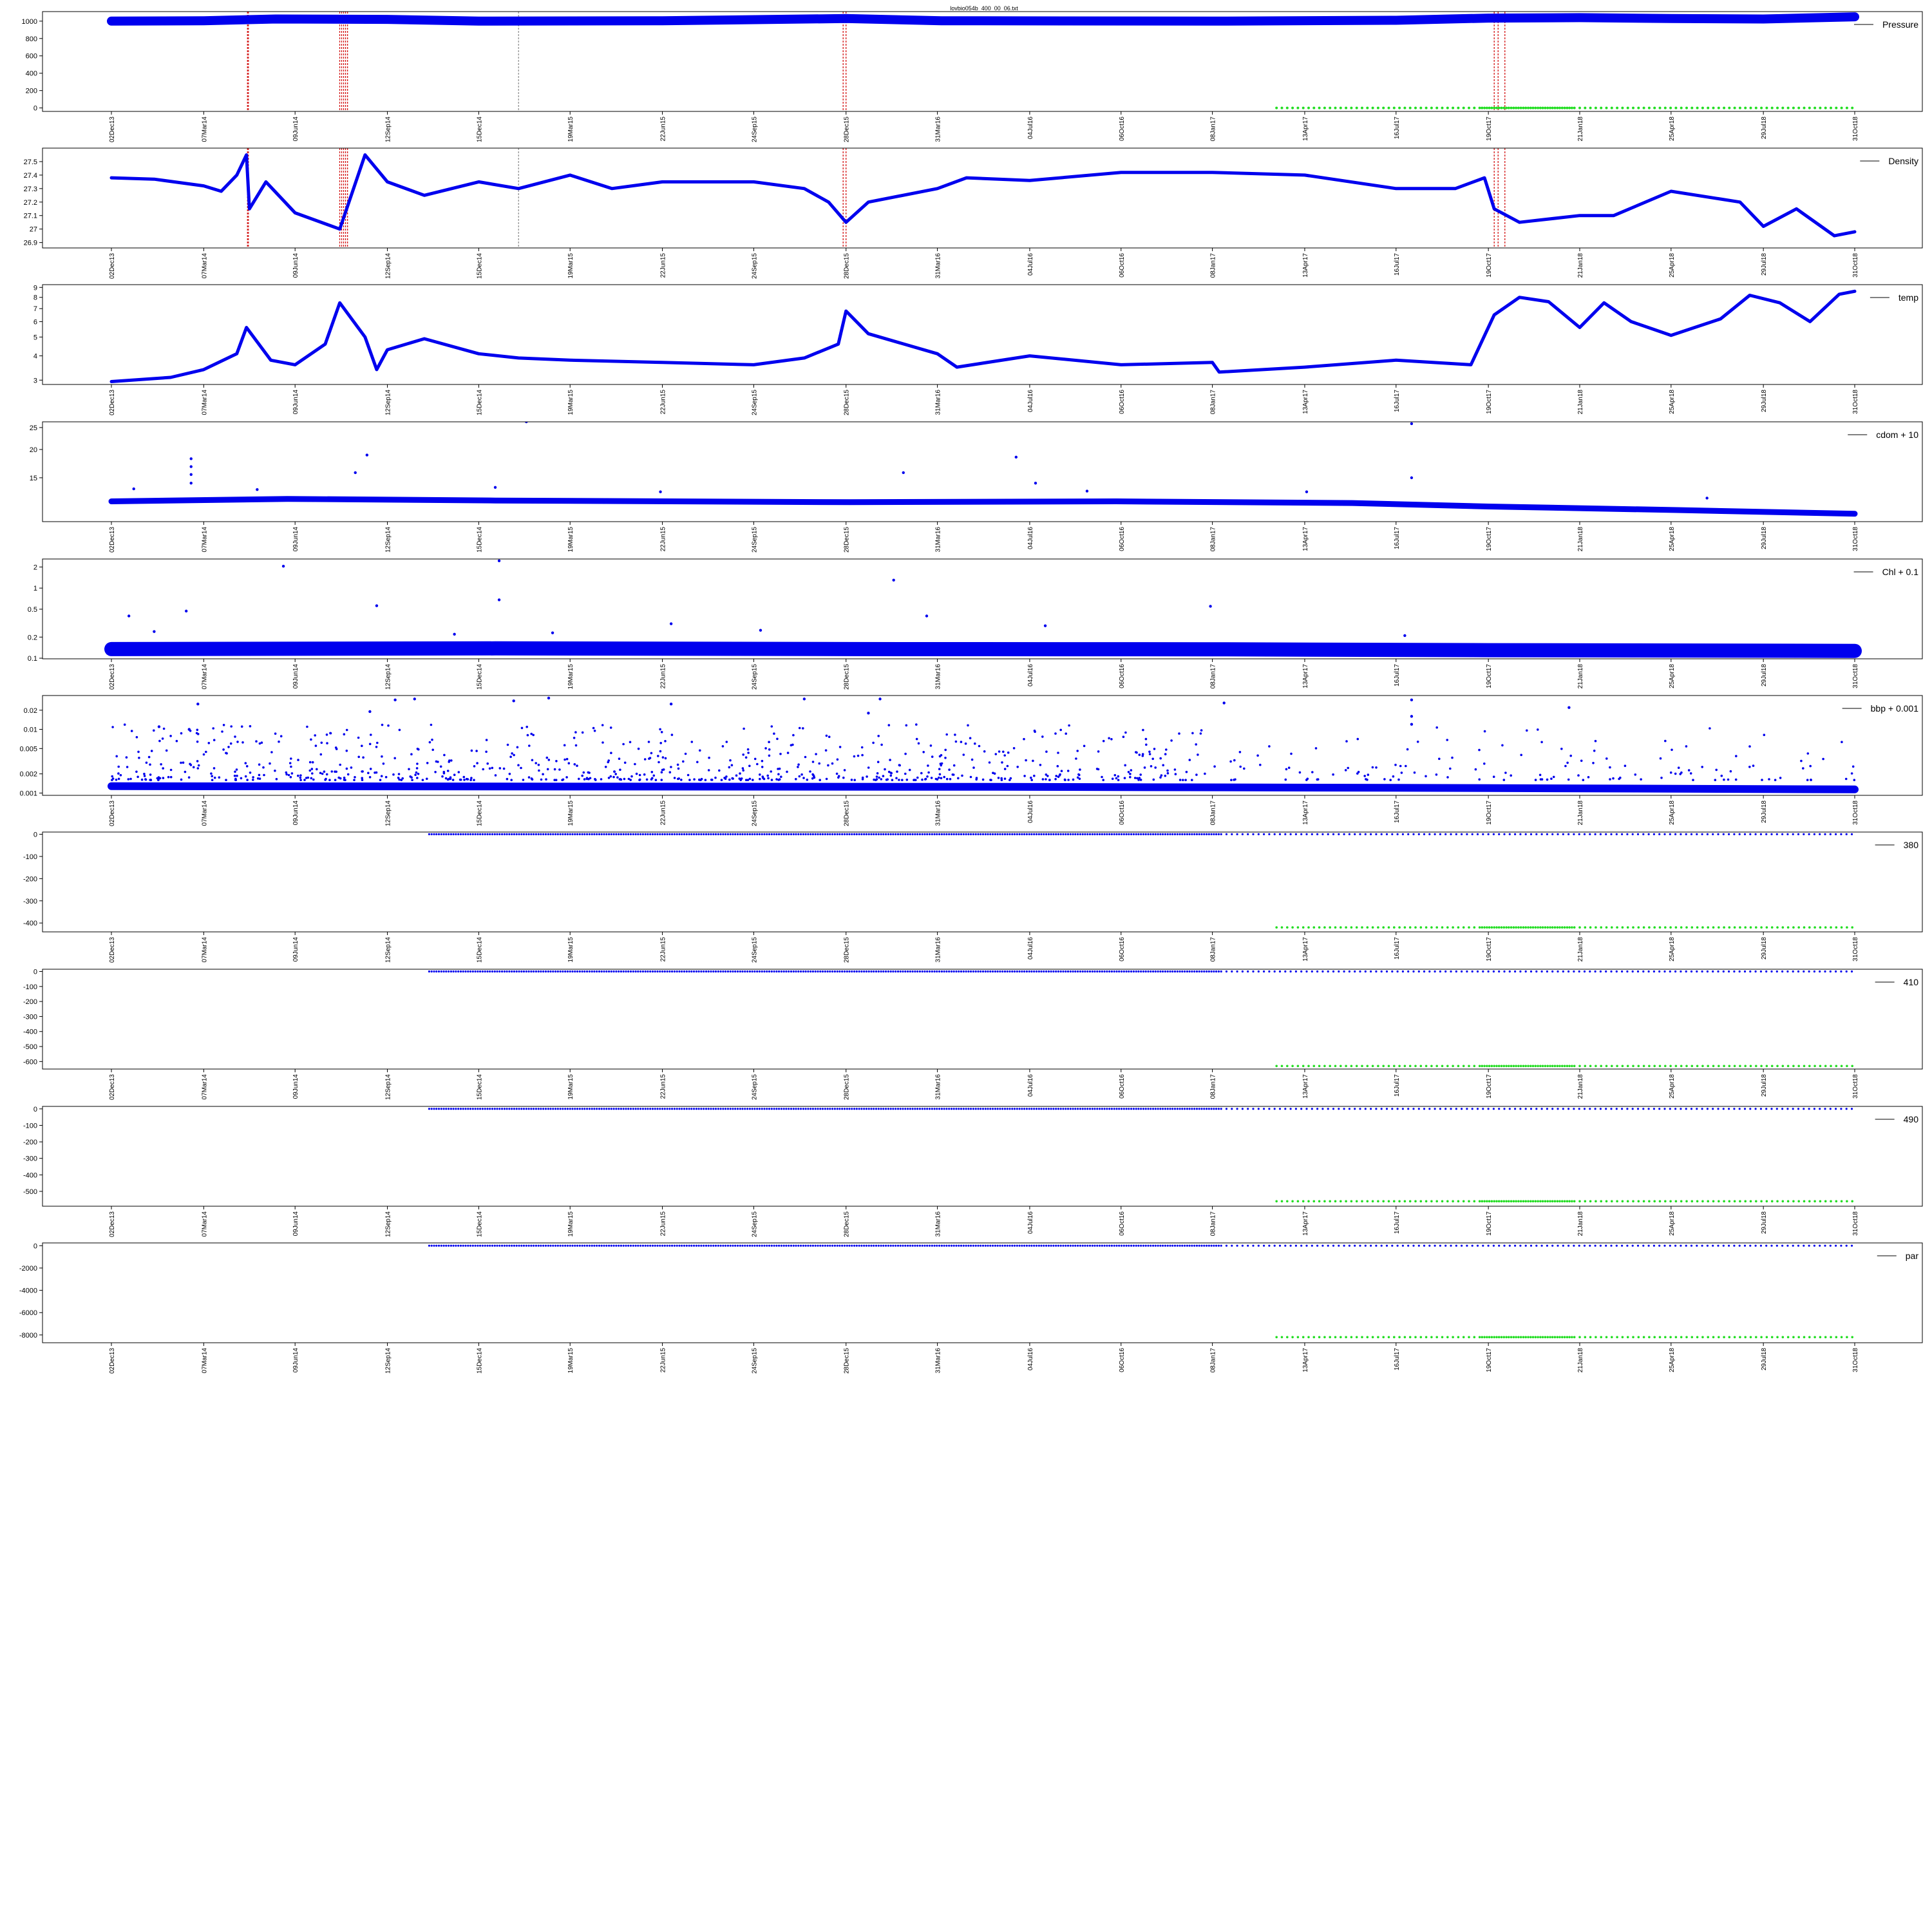 The height and width of the screenshot is (1932, 1932). Describe the element at coordinates (754, 677) in the screenshot. I see `x-tick-label: 24Sep15` at that location.